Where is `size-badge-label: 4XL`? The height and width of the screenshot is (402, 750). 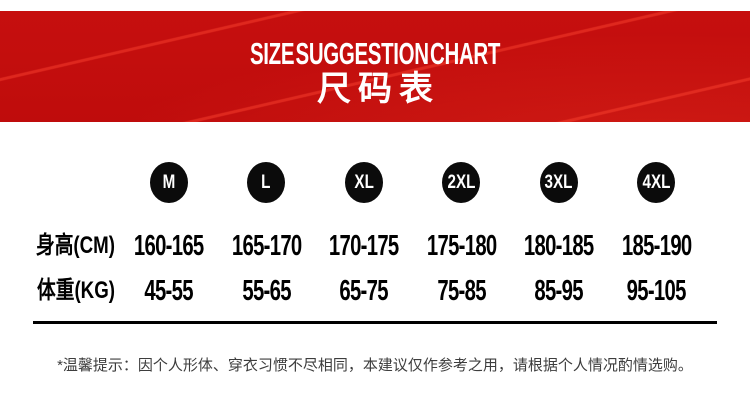 size-badge-label: 4XL is located at coordinates (656, 182).